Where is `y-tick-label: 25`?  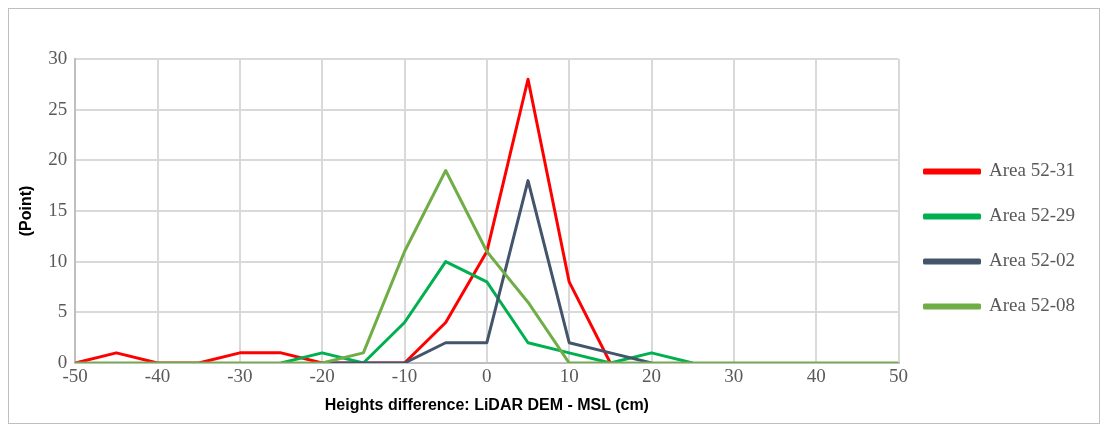 y-tick-label: 25 is located at coordinates (58, 108).